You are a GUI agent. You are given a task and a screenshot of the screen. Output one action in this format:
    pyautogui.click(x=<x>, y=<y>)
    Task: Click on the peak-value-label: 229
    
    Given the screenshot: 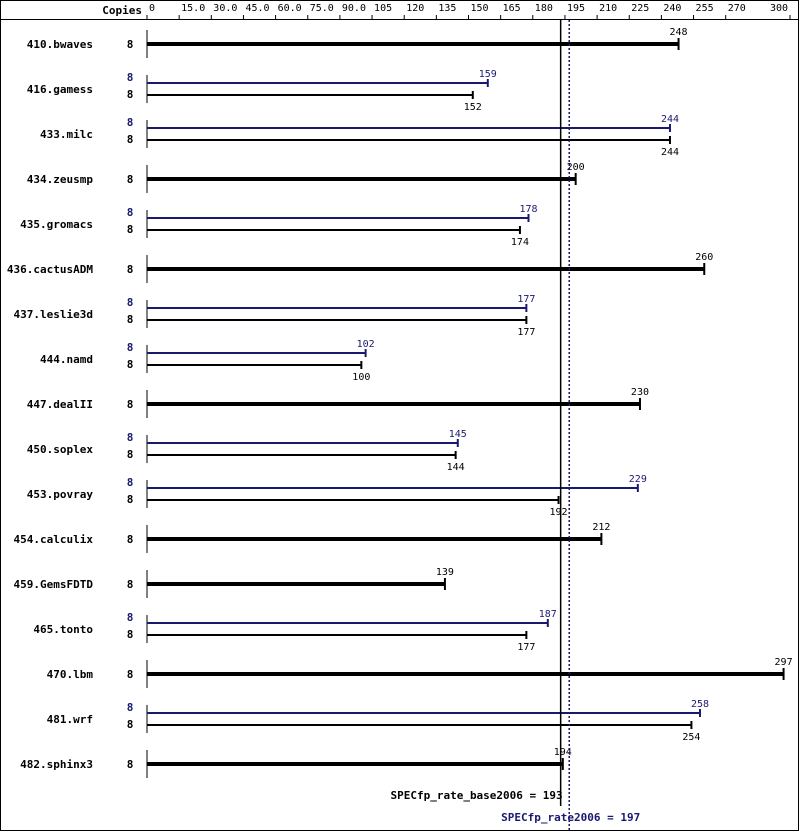 What is the action you would take?
    pyautogui.click(x=638, y=479)
    